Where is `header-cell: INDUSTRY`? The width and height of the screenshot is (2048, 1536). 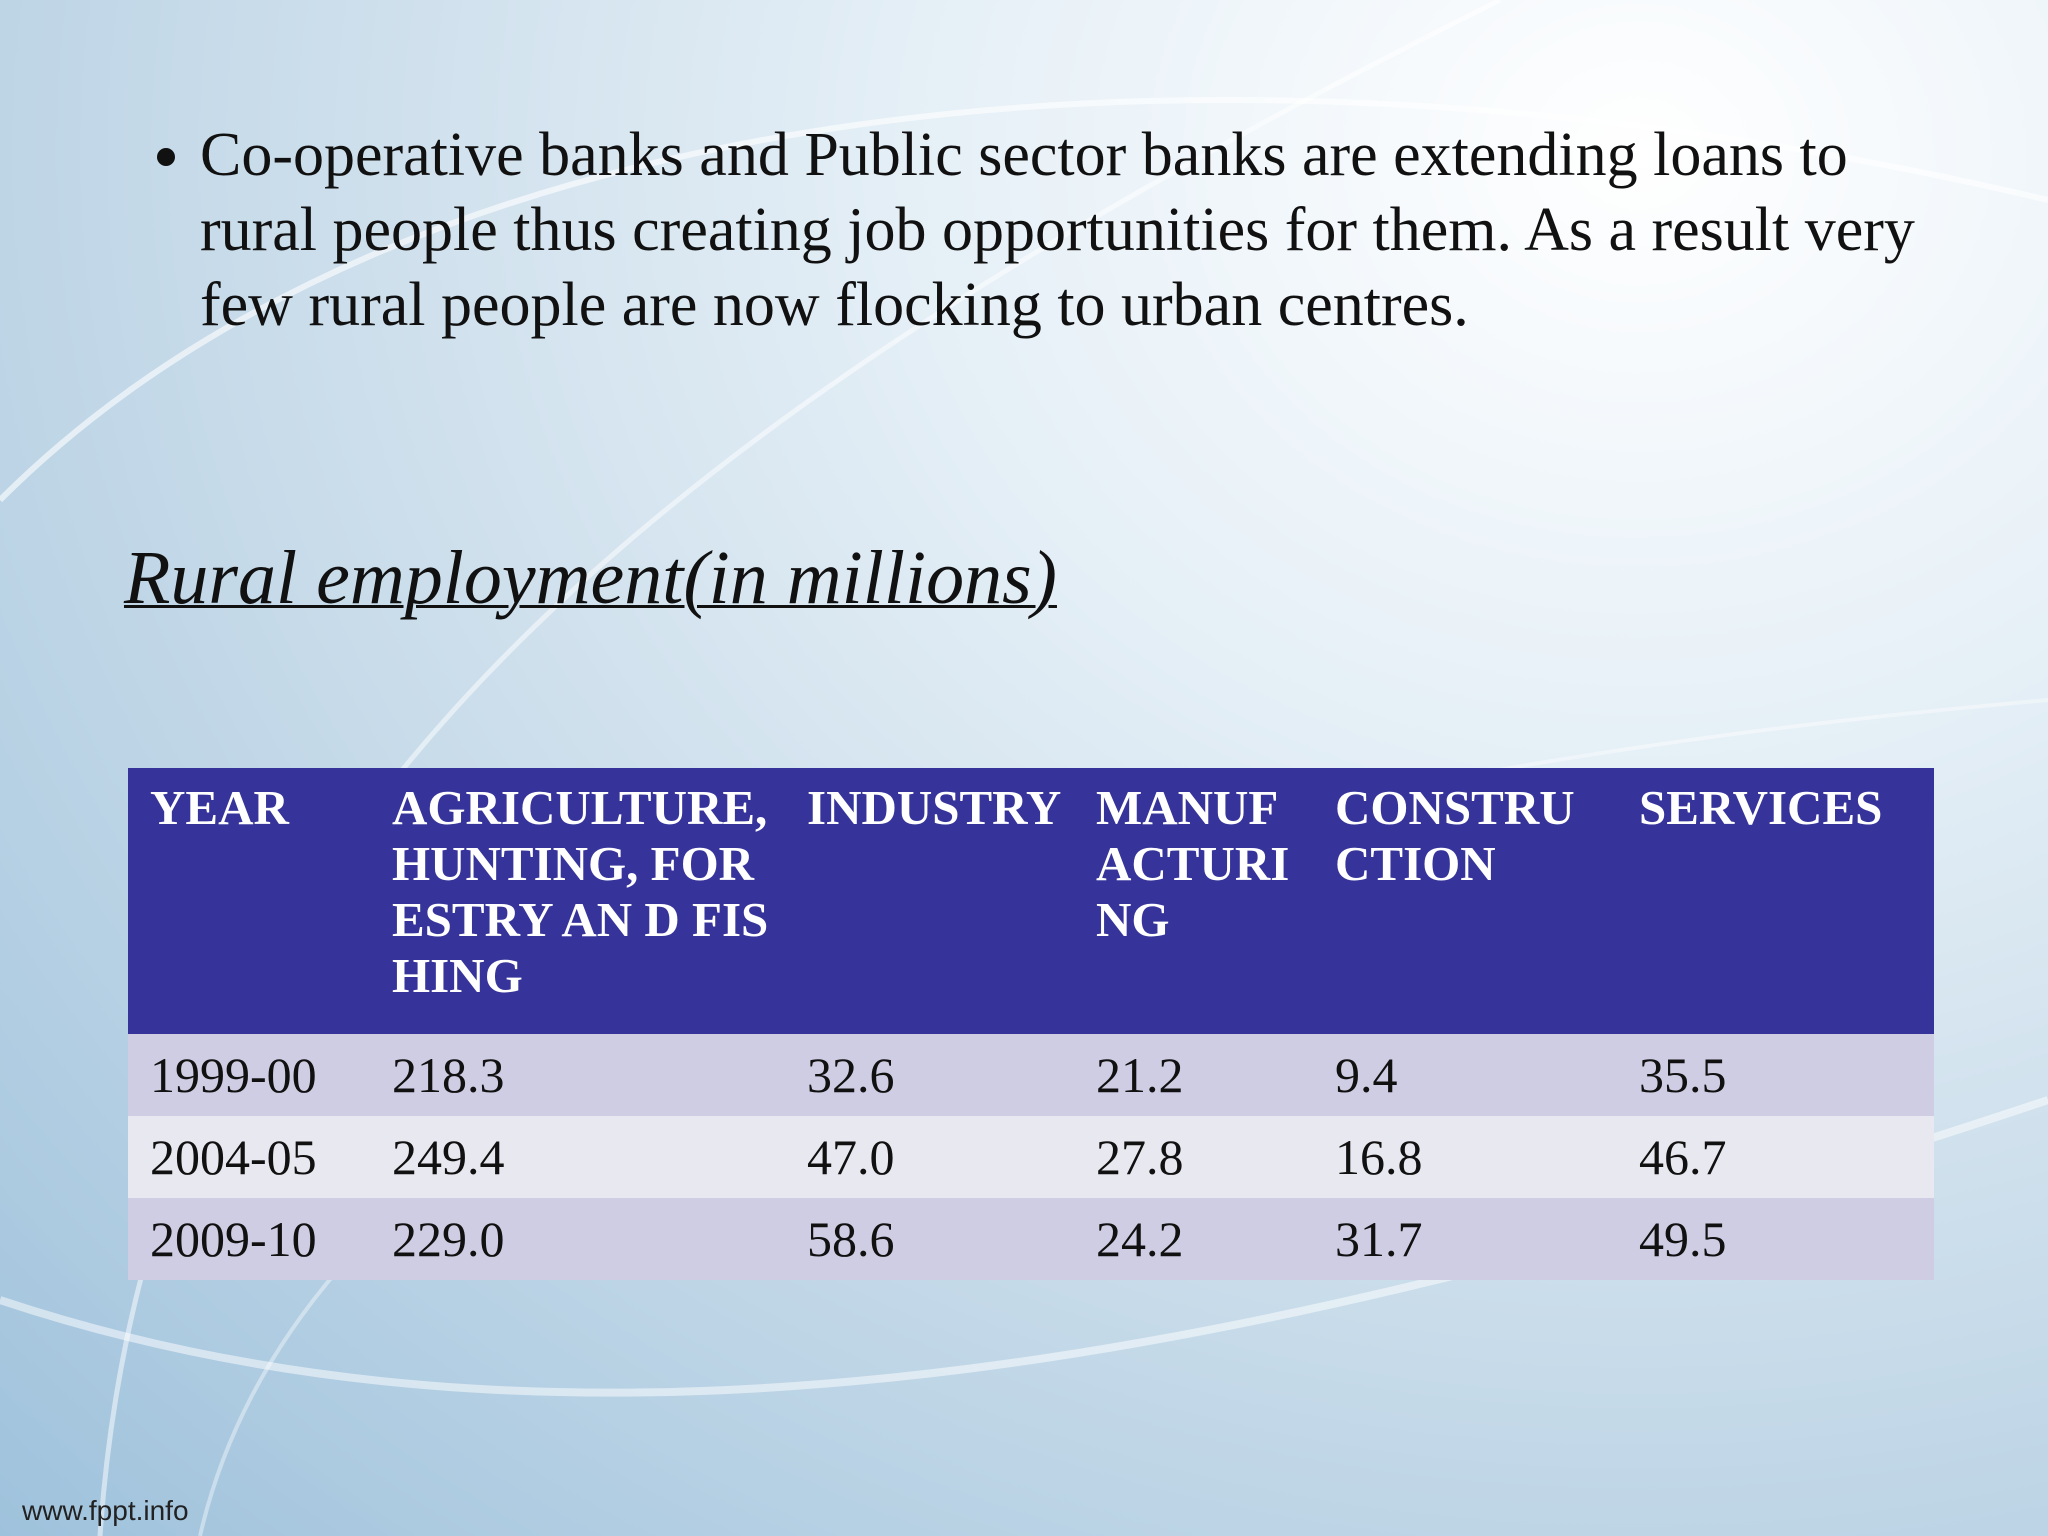
header-cell: INDUSTRY is located at coordinates (929, 901).